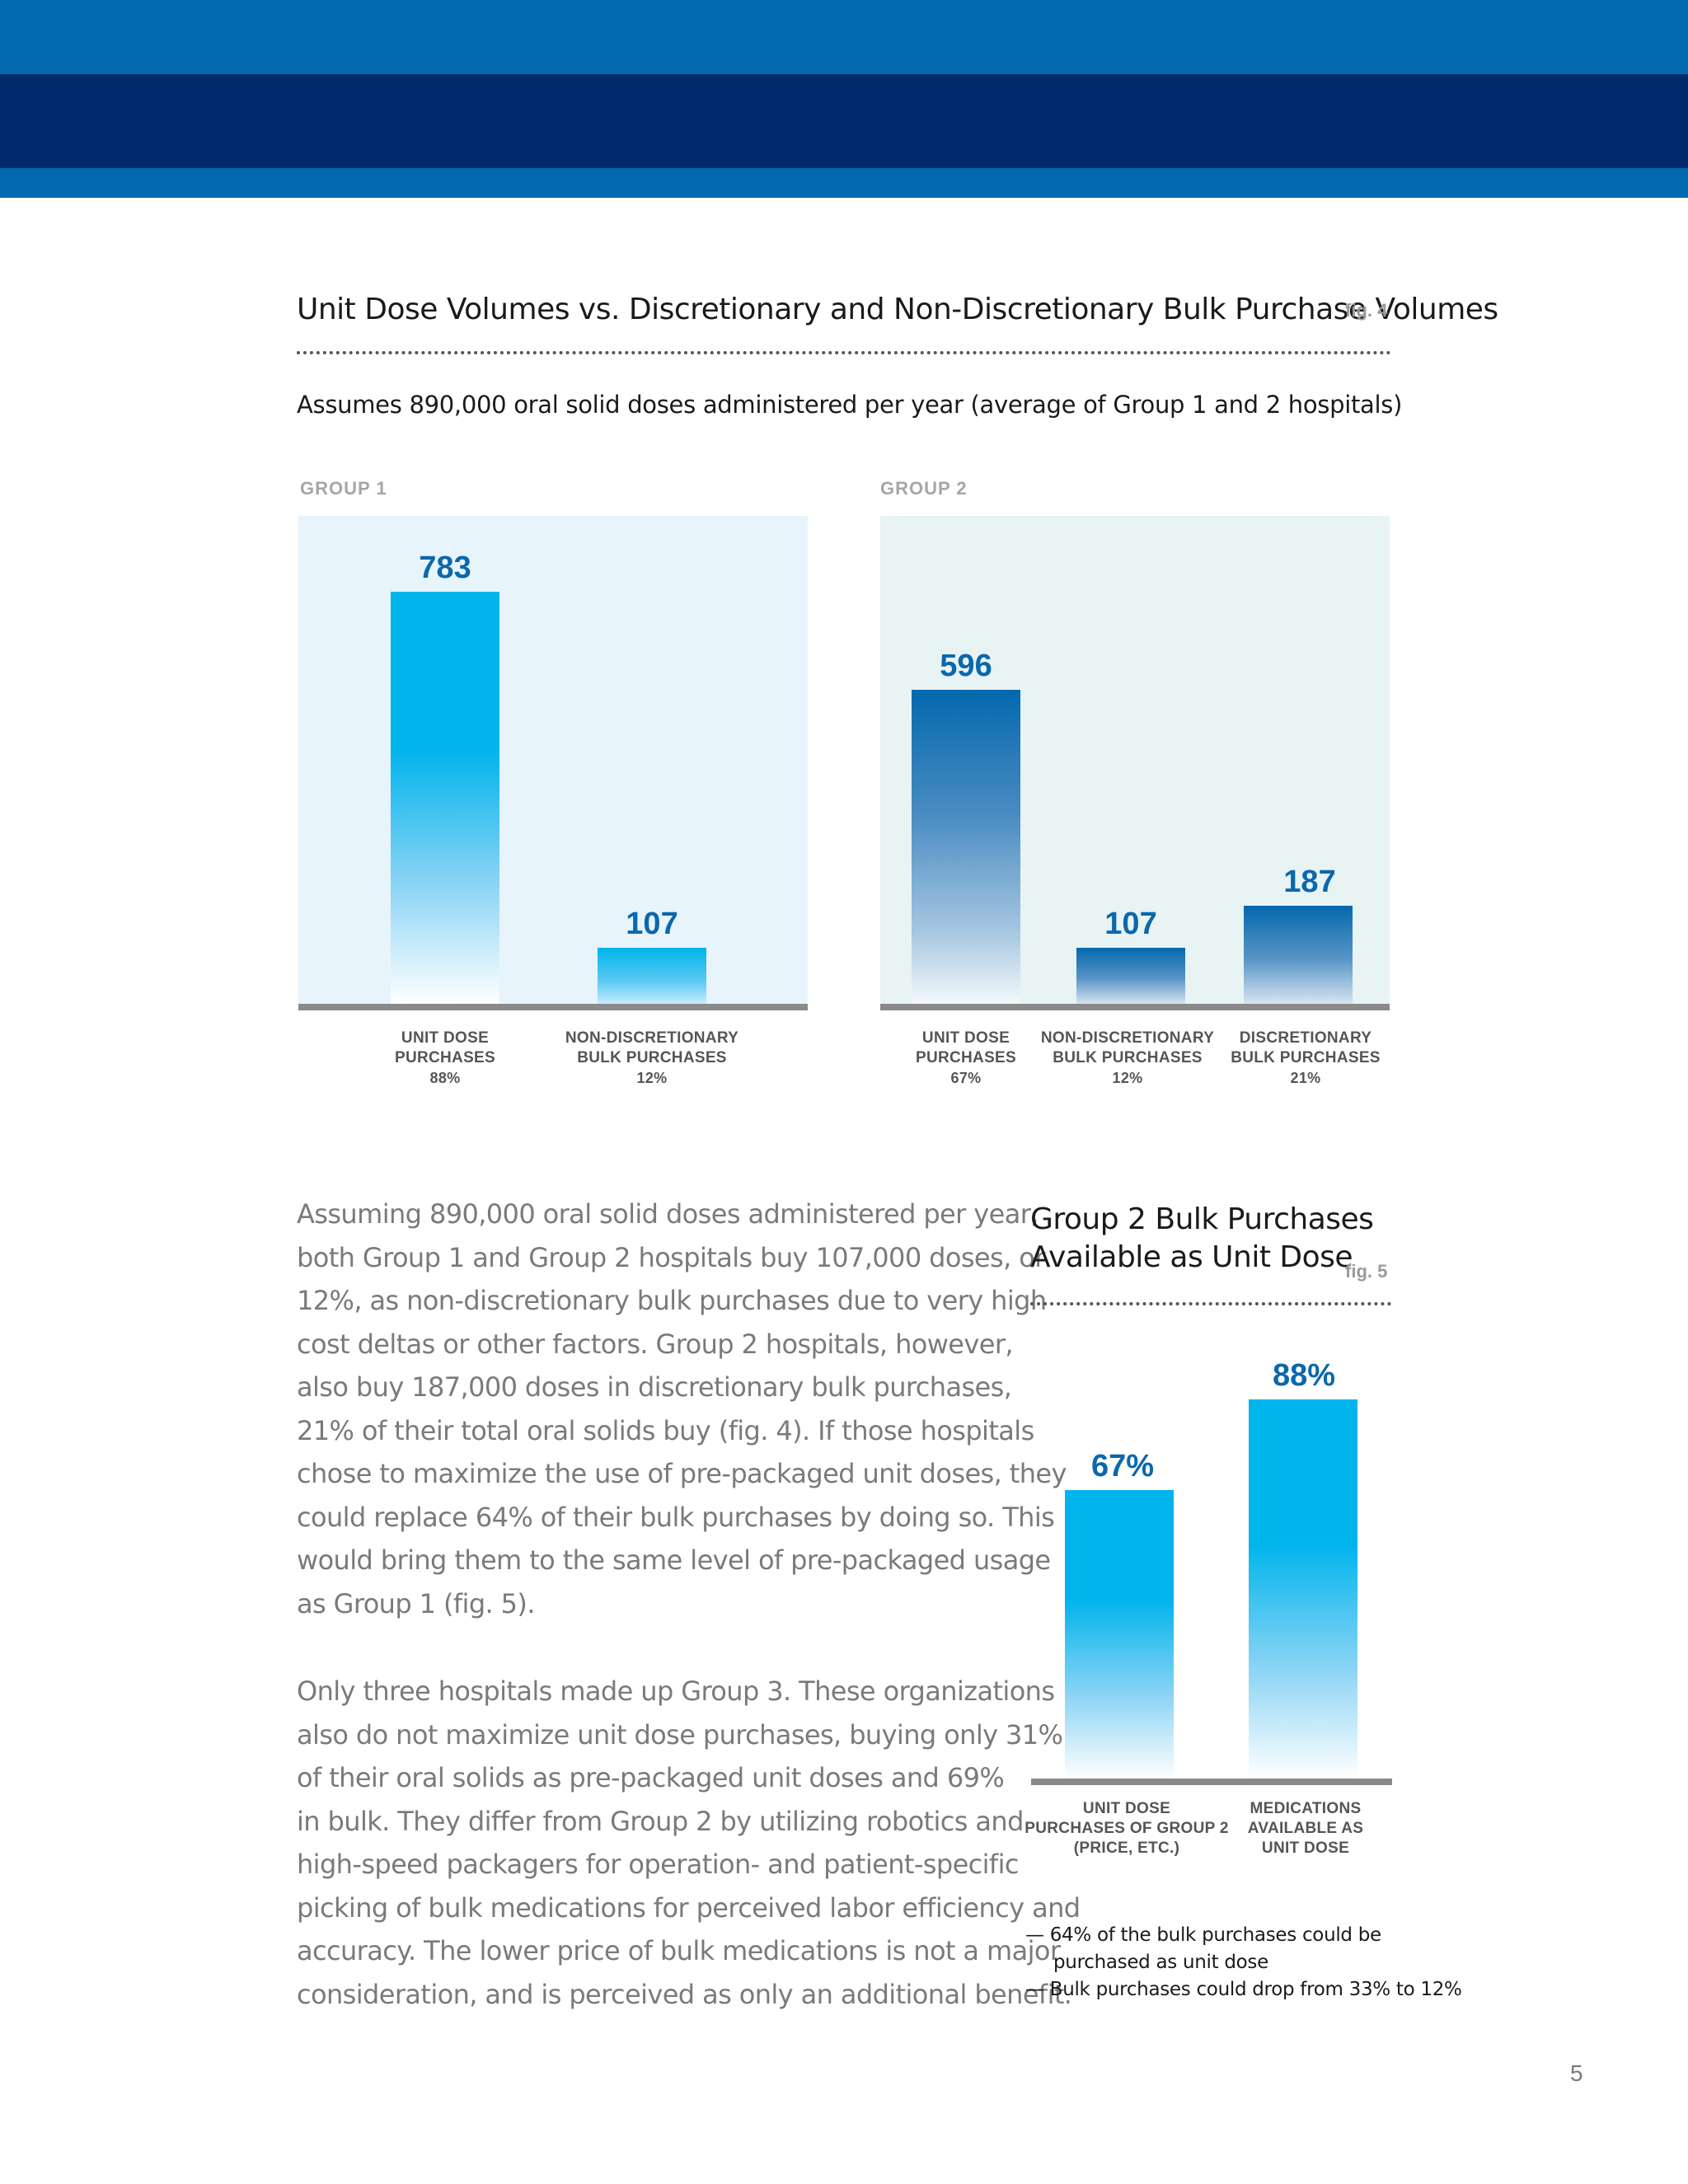 The height and width of the screenshot is (2184, 1688). Describe the element at coordinates (1130, 924) in the screenshot. I see `group2-value-non-discretionary: 107` at that location.